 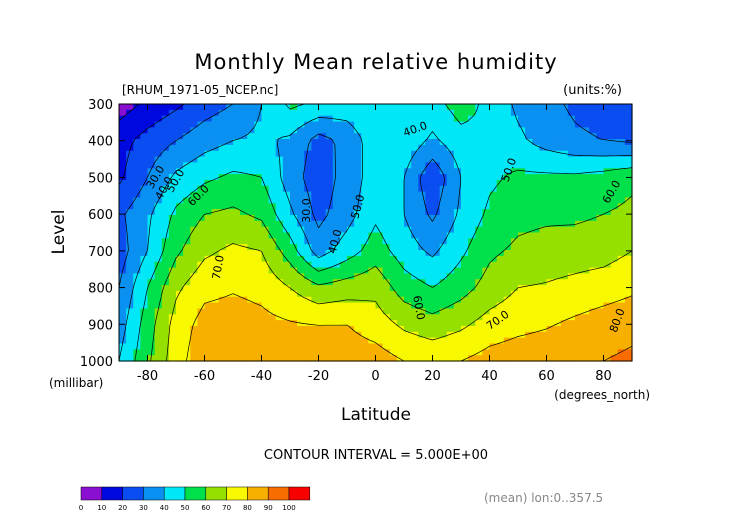 I want to click on y-tick-label: 1000, so click(x=96, y=362).